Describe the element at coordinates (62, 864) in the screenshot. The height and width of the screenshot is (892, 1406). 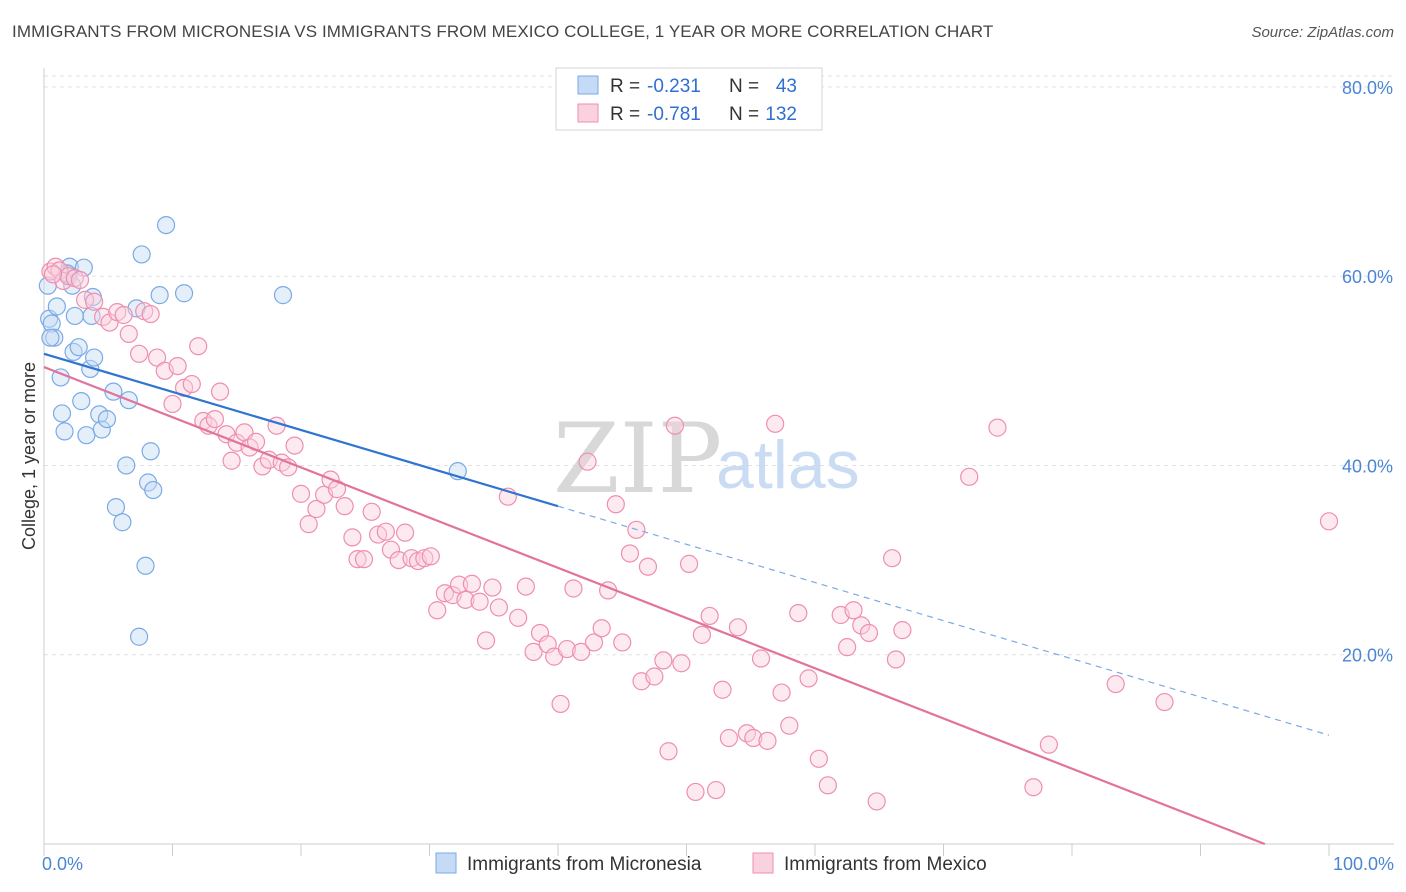
I see `x-tick-label-min: 0.0%` at that location.